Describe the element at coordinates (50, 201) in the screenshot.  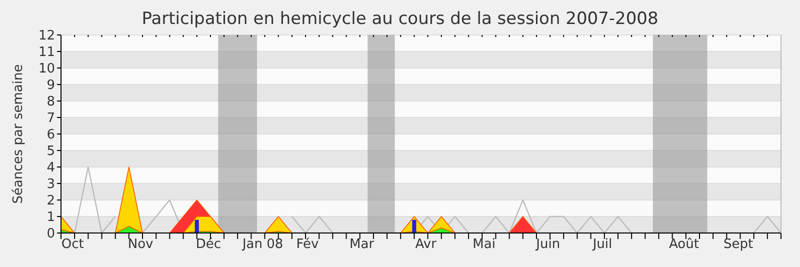
I see `y-tick-label: 2` at that location.